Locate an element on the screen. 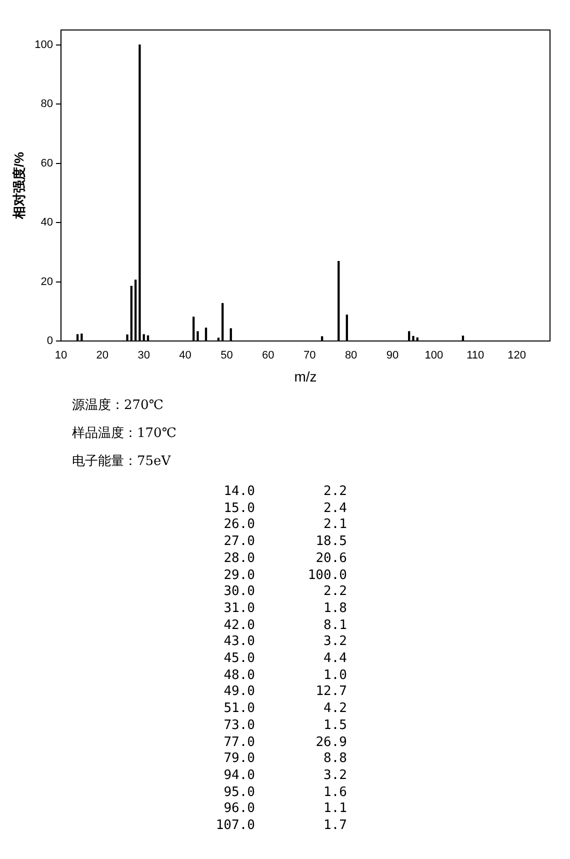 Image resolution: width=570 pixels, height=859 pixels. text: 1.6 is located at coordinates (335, 792).